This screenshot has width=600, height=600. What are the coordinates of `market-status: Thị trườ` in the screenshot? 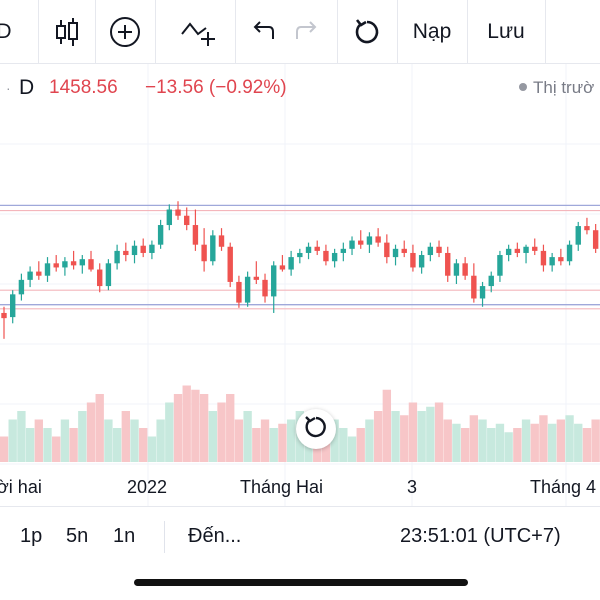 It's located at (556, 88).